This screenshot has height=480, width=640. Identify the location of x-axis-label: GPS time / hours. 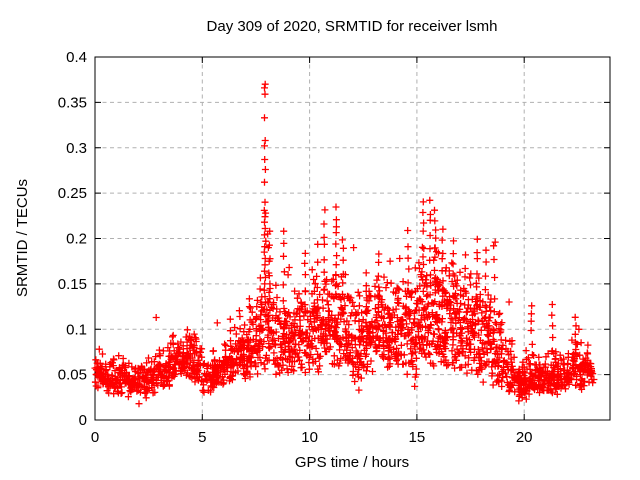
(352, 462).